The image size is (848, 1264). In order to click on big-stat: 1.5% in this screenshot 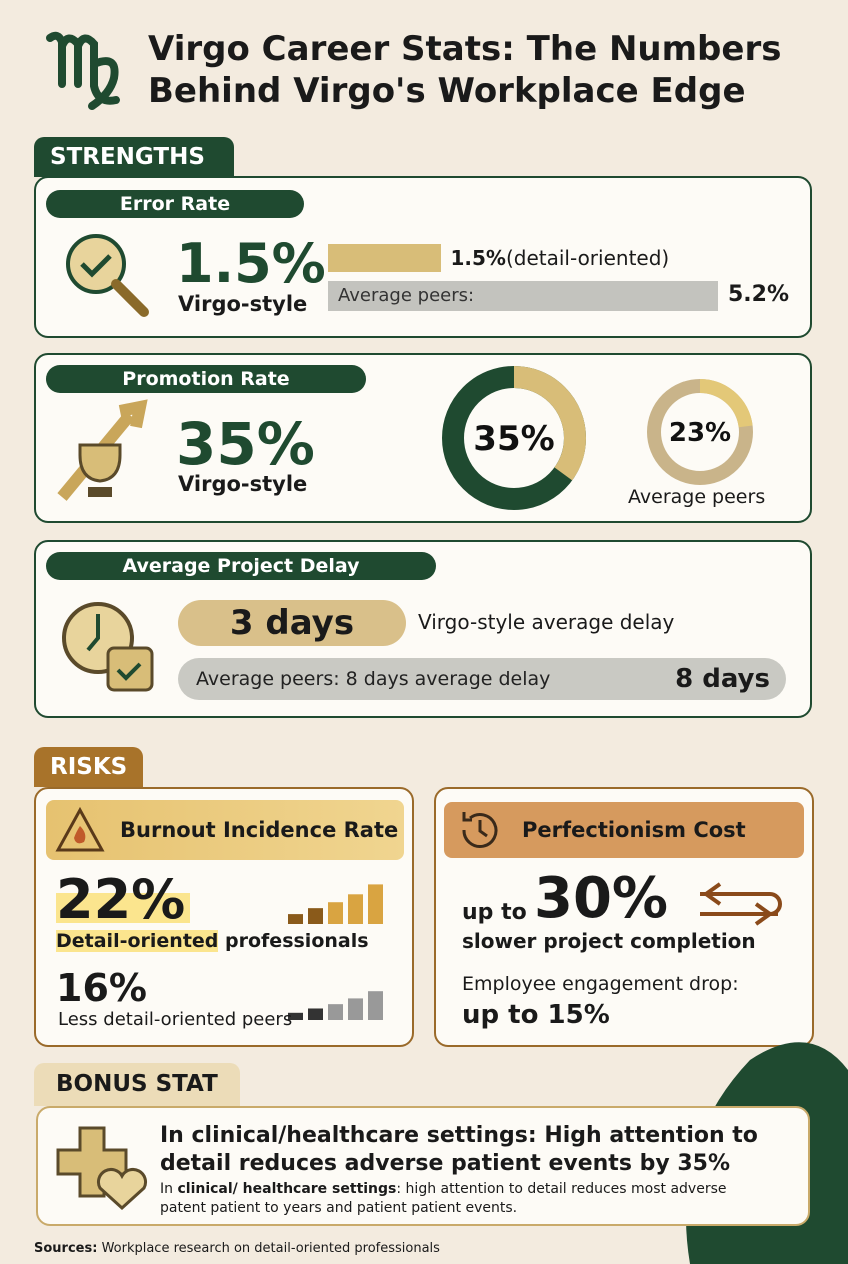, I will do `click(251, 263)`.